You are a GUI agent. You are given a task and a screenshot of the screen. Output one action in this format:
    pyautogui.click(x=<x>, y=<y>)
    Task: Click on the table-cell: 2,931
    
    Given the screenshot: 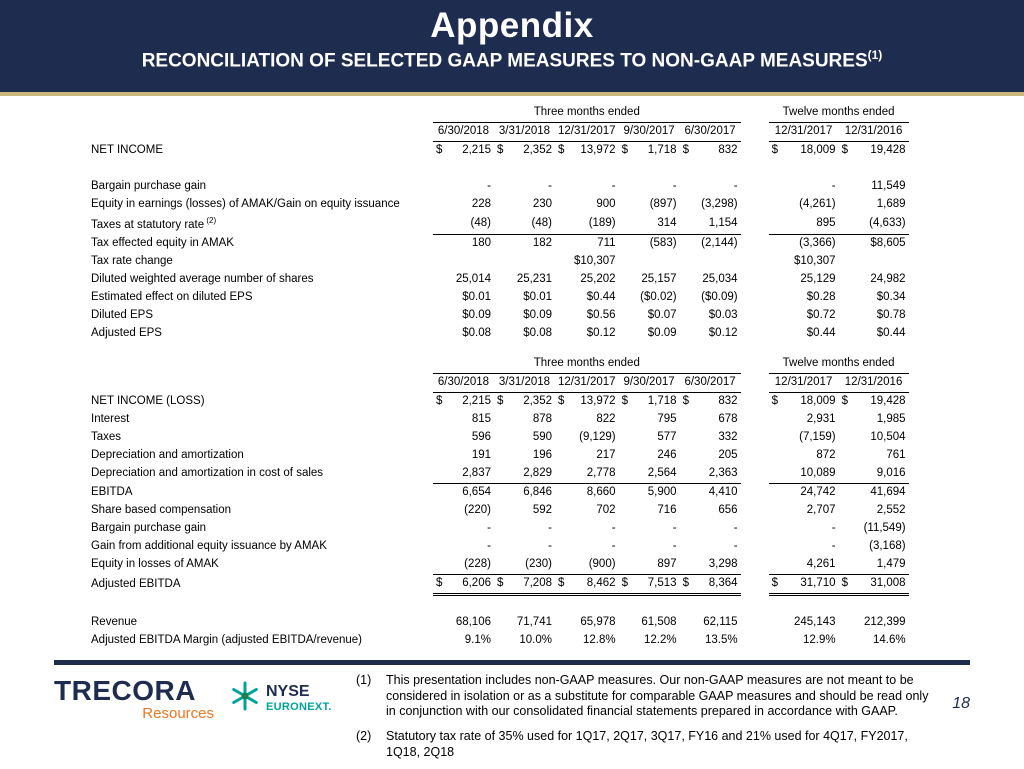 What is the action you would take?
    pyautogui.click(x=821, y=419)
    